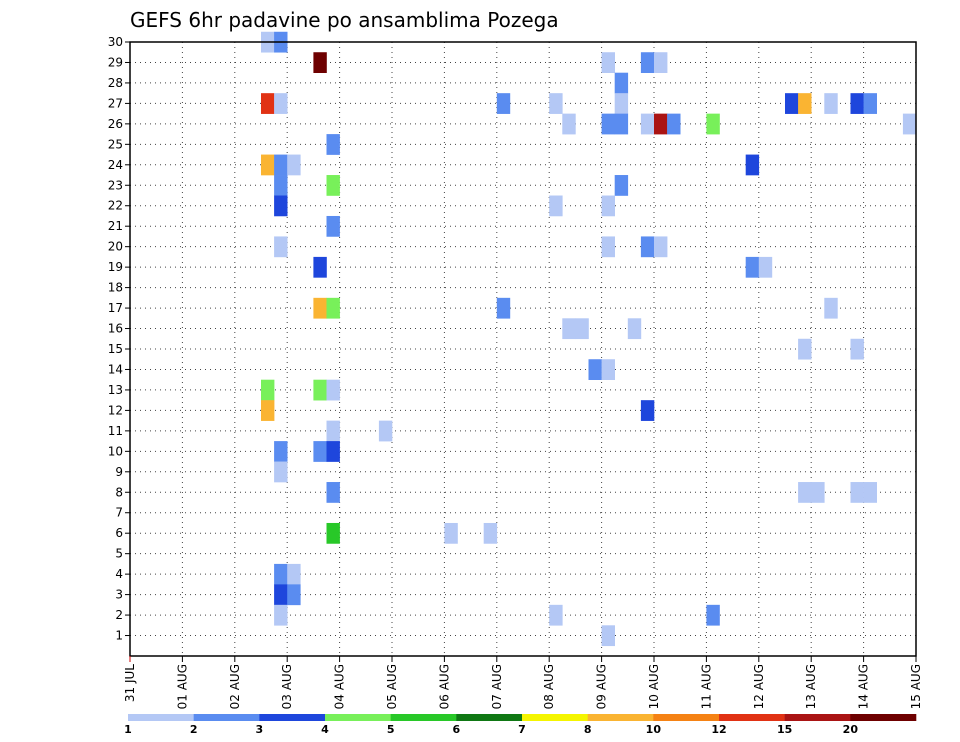  What do you see at coordinates (260, 729) in the screenshot?
I see `colorbar-label: 3` at bounding box center [260, 729].